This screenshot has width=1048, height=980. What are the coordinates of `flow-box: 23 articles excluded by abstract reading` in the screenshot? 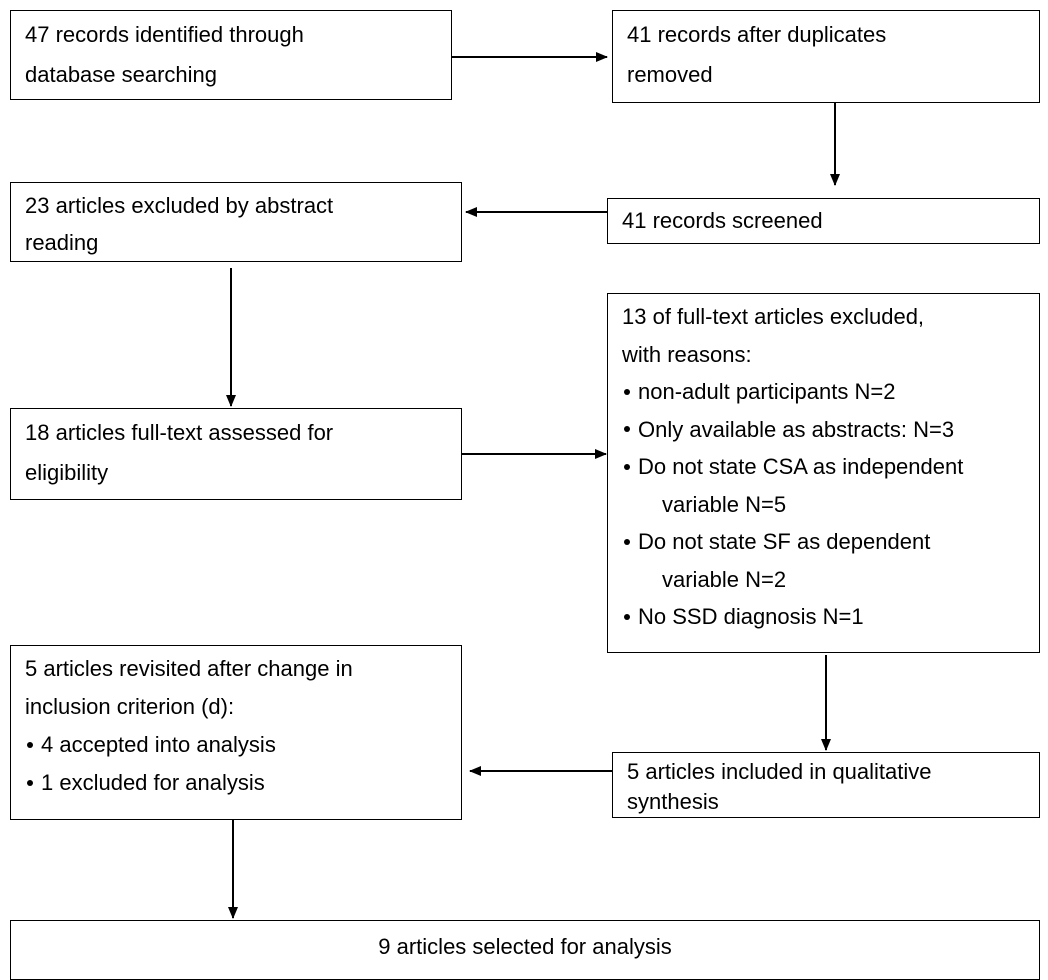 It's located at (236, 222).